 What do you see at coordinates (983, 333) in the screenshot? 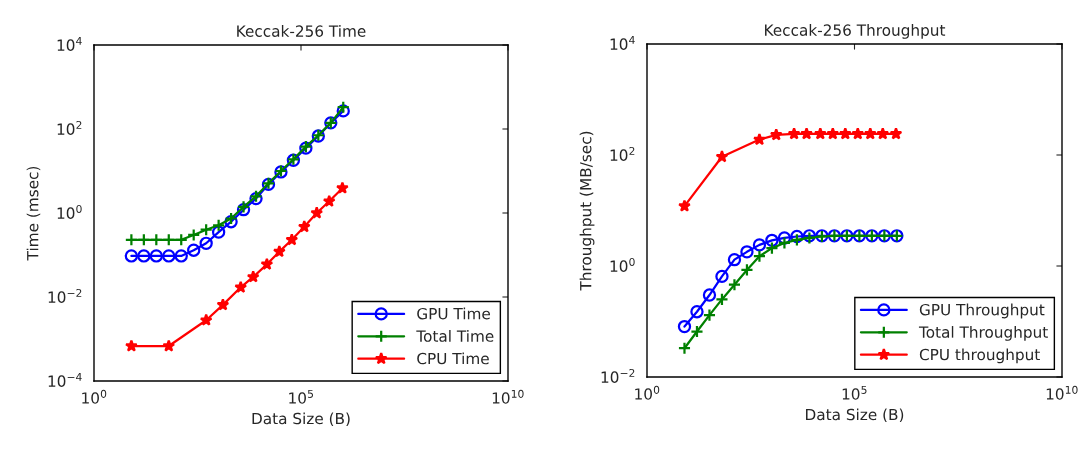
I see `legend-label: Total Throughput` at bounding box center [983, 333].